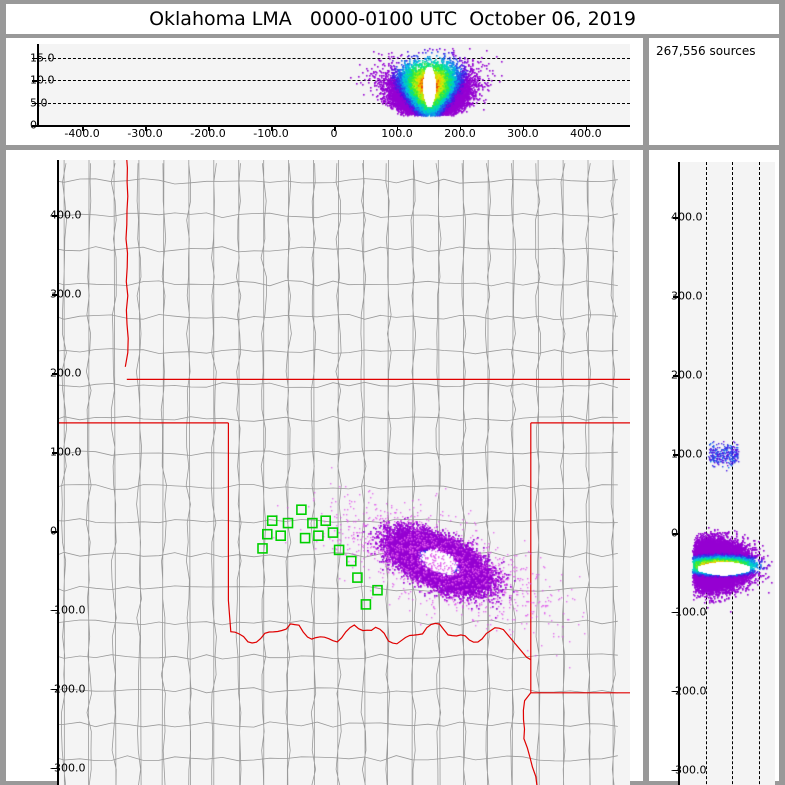 The image size is (785, 785). I want to click on source-count-panel: 267,556 sources, so click(714, 91).